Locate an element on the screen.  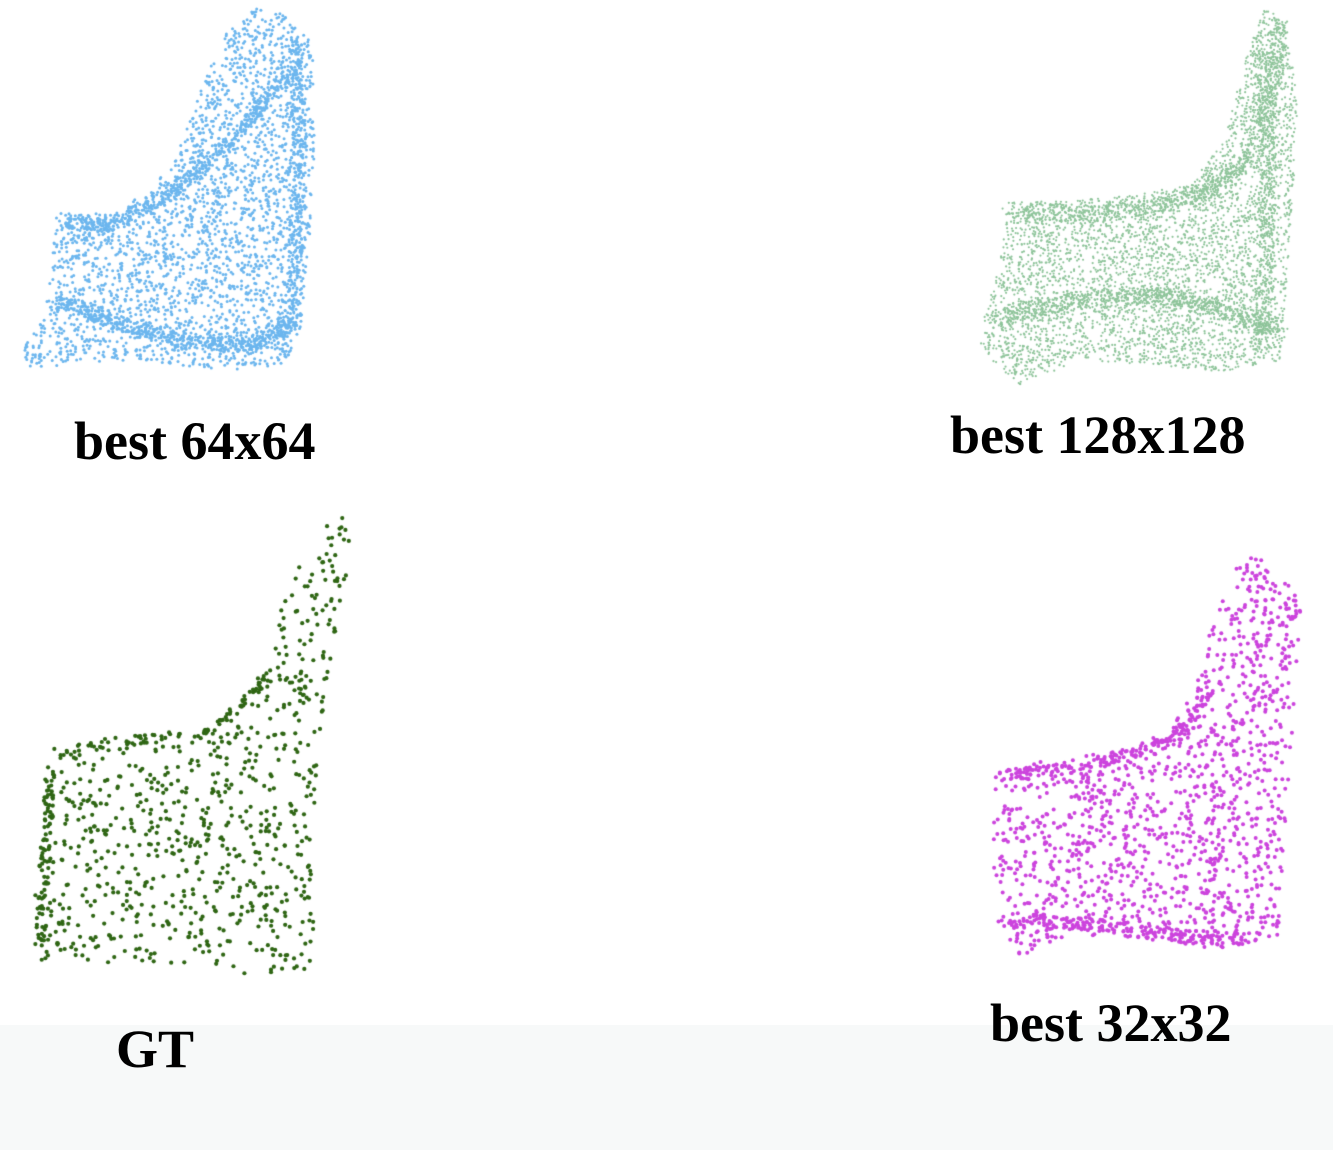
caption-best-32: best 32x32 is located at coordinates (1111, 1023).